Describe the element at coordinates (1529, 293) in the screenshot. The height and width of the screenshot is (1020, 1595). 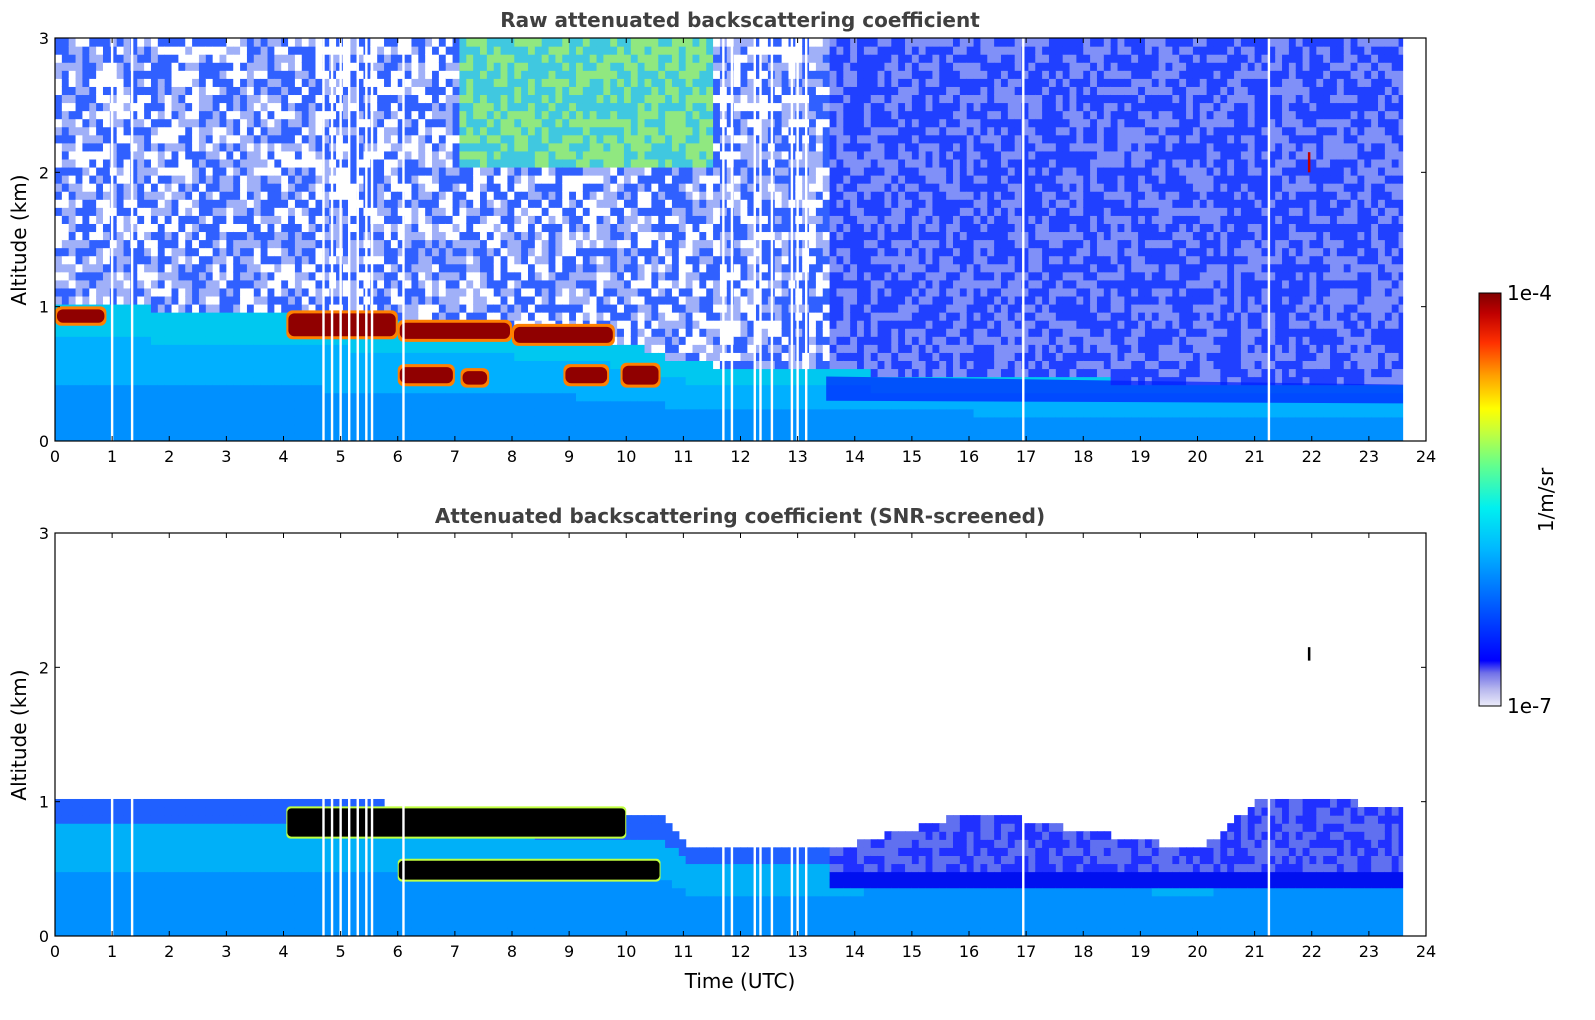
I see `colorbar-max-label: 1e-4` at that location.